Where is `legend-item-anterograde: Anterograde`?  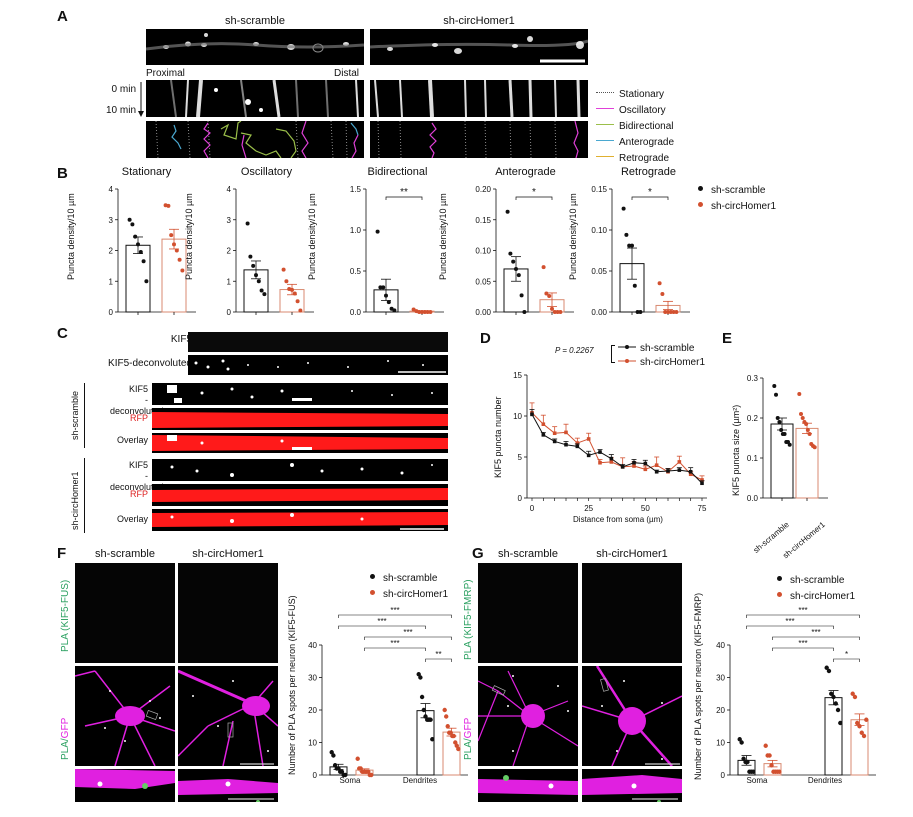 legend-item-anterograde: Anterograde is located at coordinates (635, 140).